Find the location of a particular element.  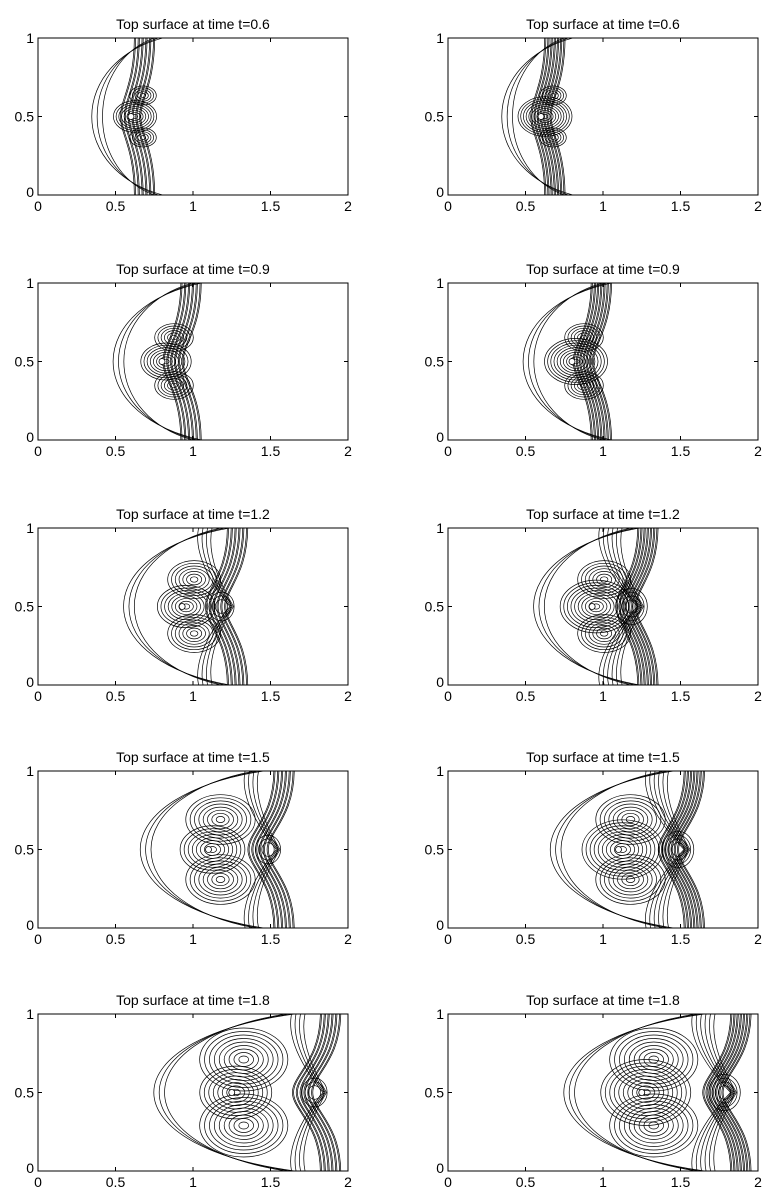

plot-frame is located at coordinates (193, 361).